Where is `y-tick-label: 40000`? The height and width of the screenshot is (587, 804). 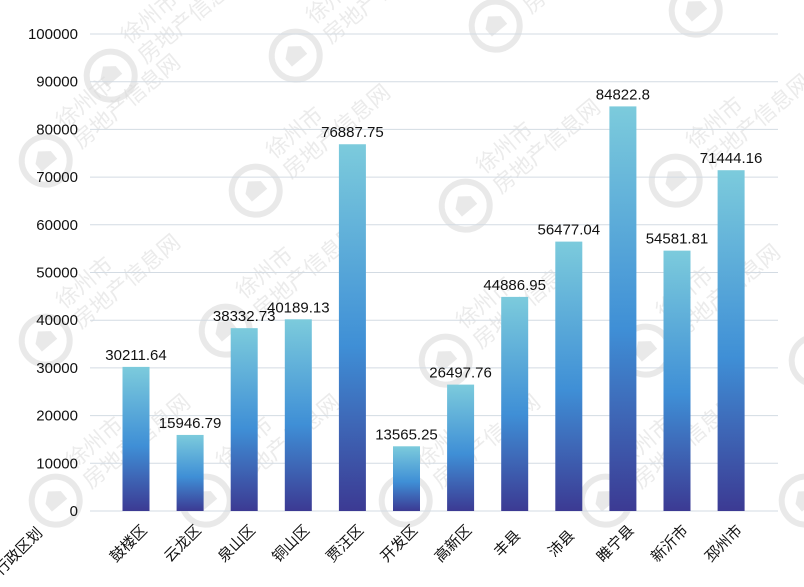 y-tick-label: 40000 is located at coordinates (57, 320).